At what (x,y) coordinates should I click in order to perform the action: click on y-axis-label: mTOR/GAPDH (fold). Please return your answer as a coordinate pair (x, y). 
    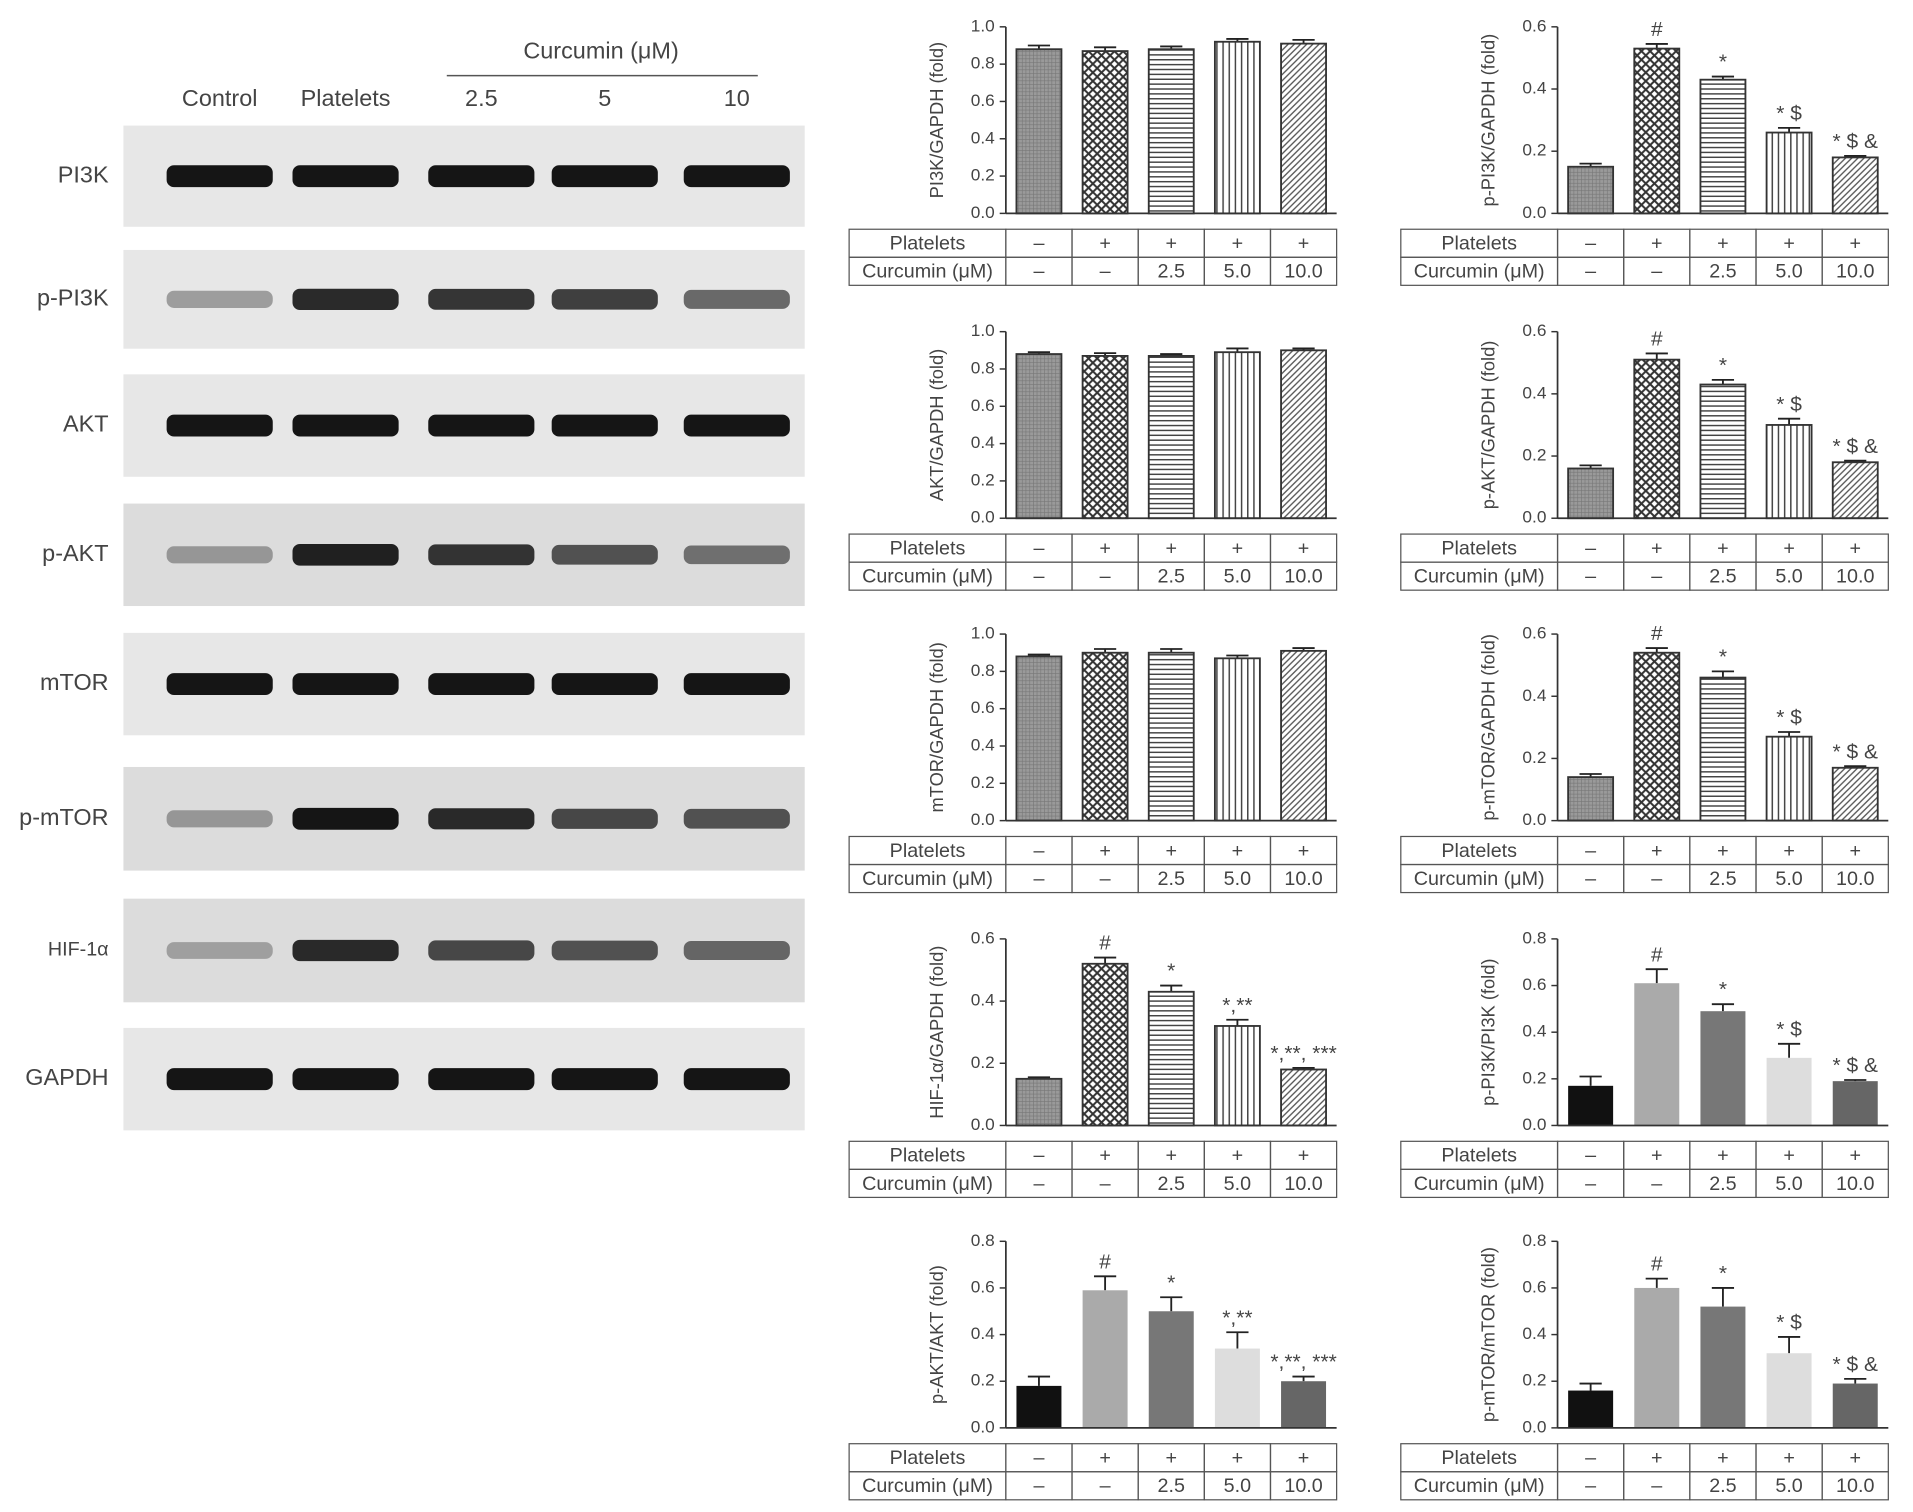
    Looking at the image, I should click on (936, 727).